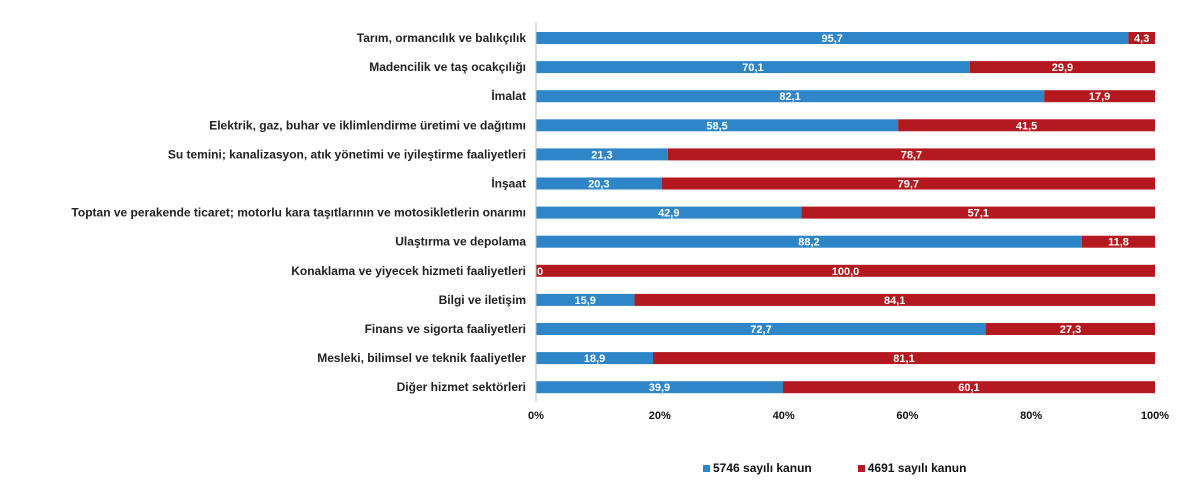 The image size is (1200, 491). I want to click on bar-value-label-series-1: 70,1, so click(752, 68).